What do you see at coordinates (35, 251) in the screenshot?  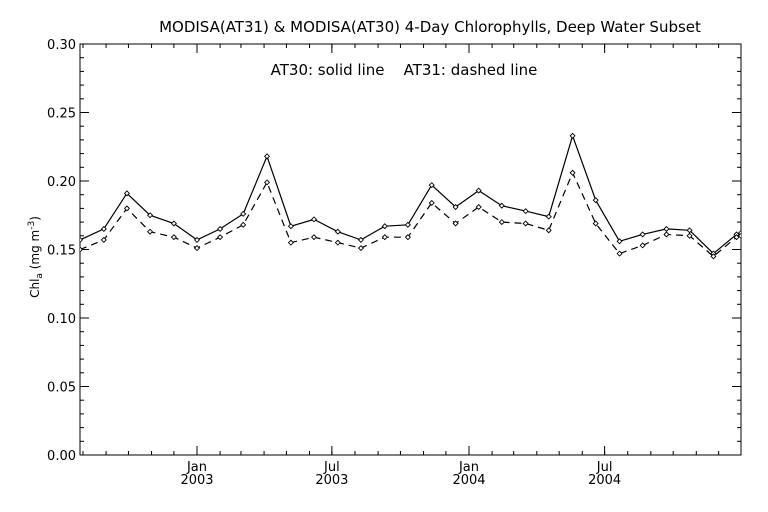 I see `y-axis-label-units: (mg m` at bounding box center [35, 251].